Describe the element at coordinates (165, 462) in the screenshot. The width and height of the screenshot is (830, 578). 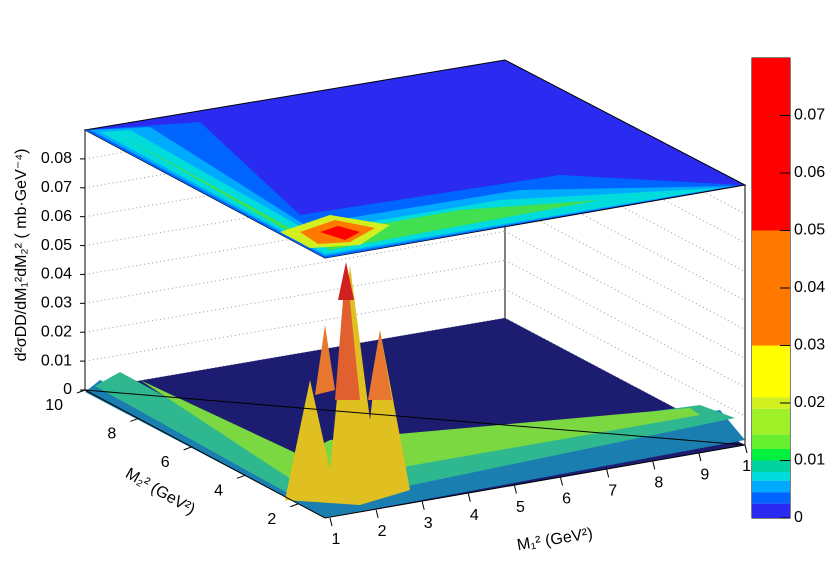
I see `y-tick-label: 6` at that location.